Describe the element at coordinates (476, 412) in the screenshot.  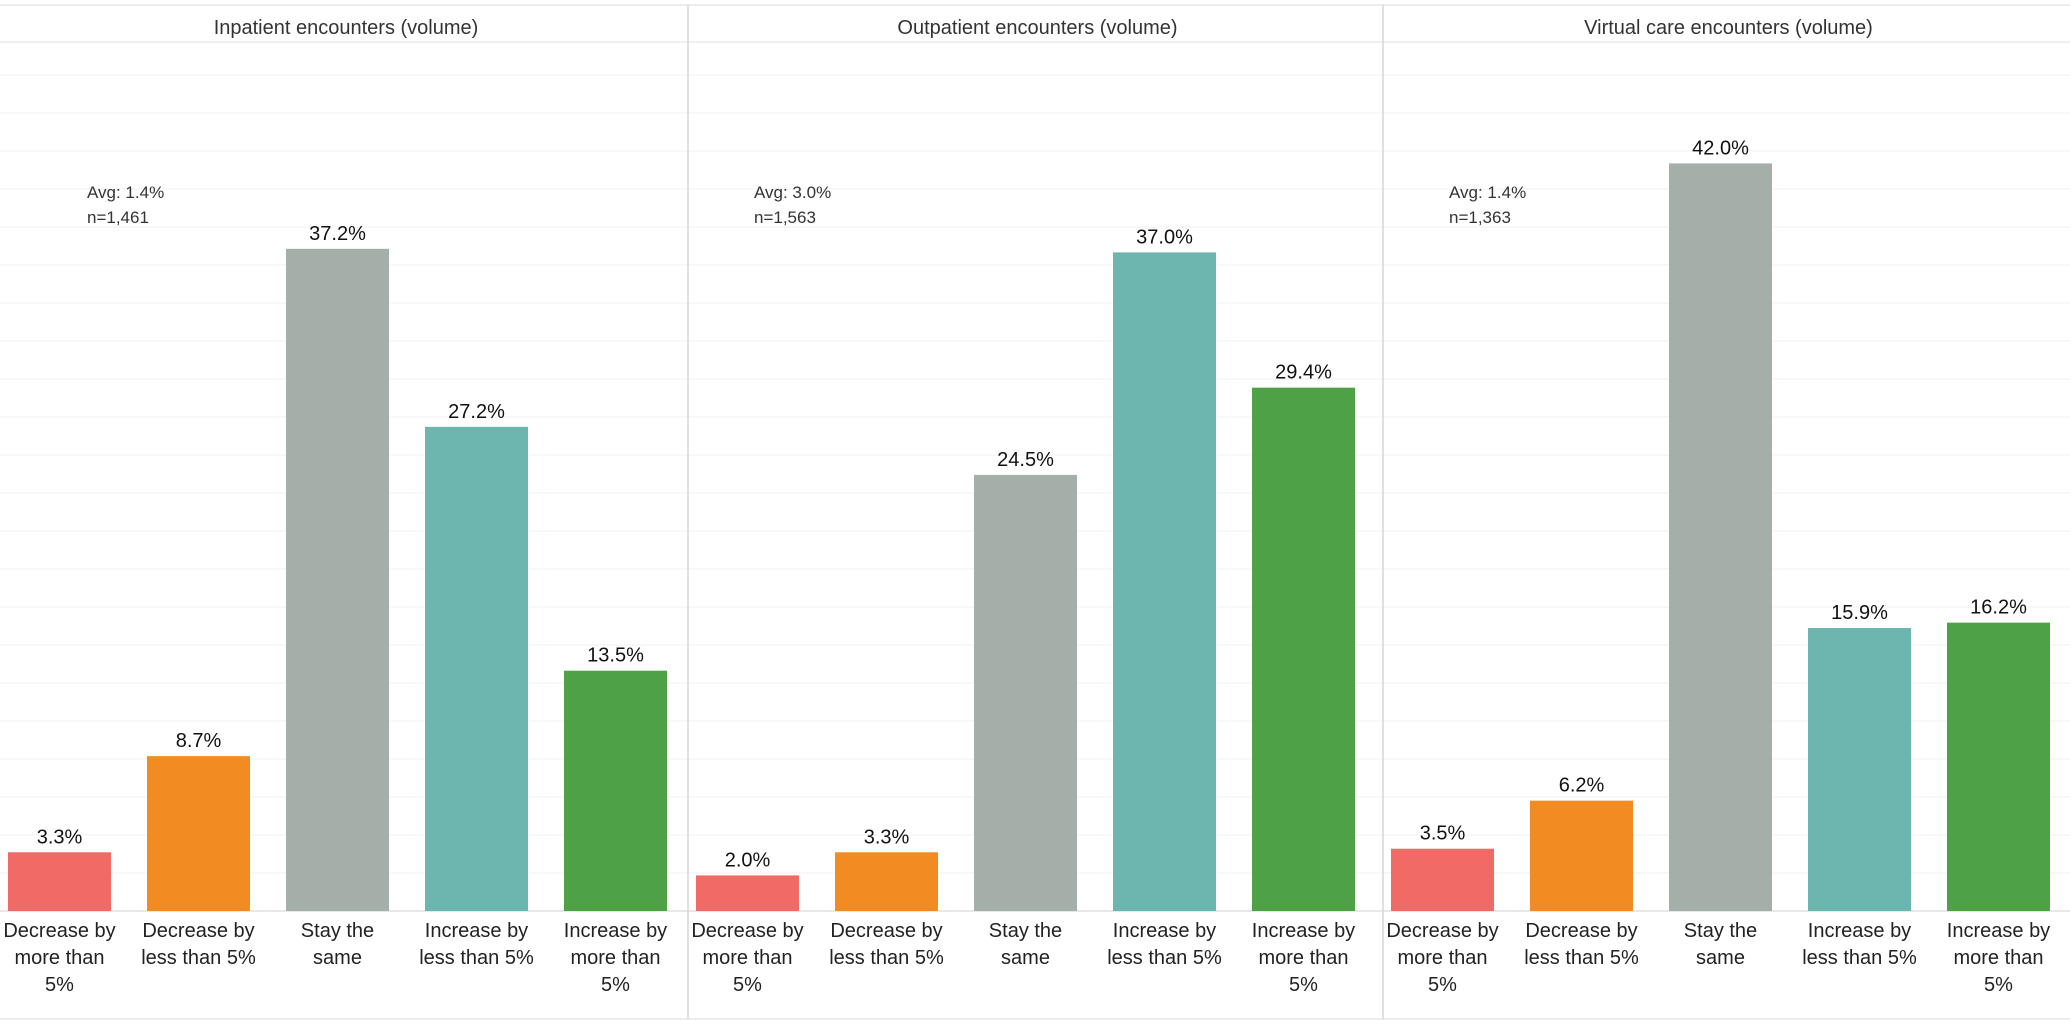
I see `data-label: 27.2%` at that location.